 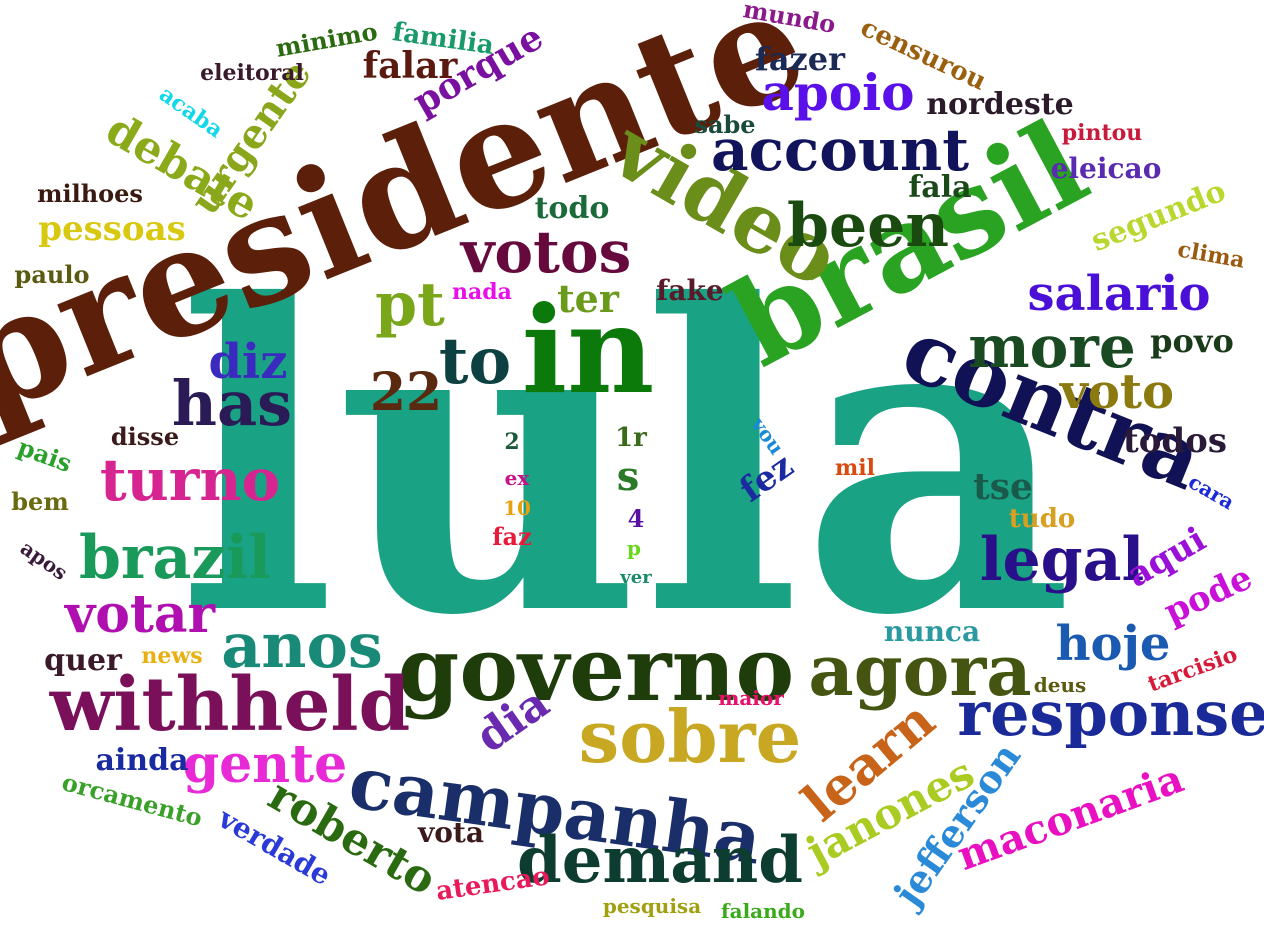 I want to click on word-1r: 1r, so click(x=631, y=438).